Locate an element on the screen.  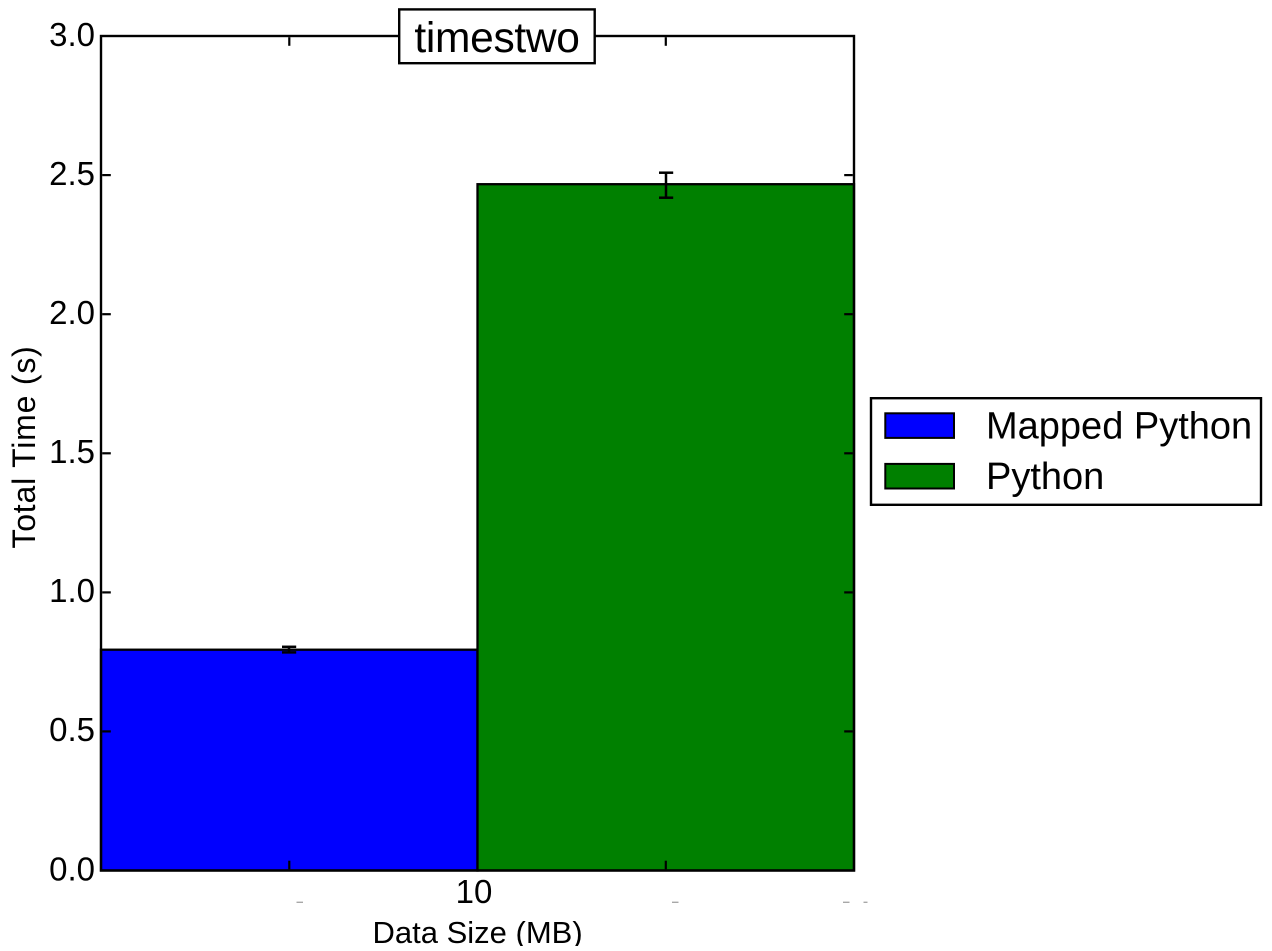
svg-text: Python is located at coordinates (1045, 477).